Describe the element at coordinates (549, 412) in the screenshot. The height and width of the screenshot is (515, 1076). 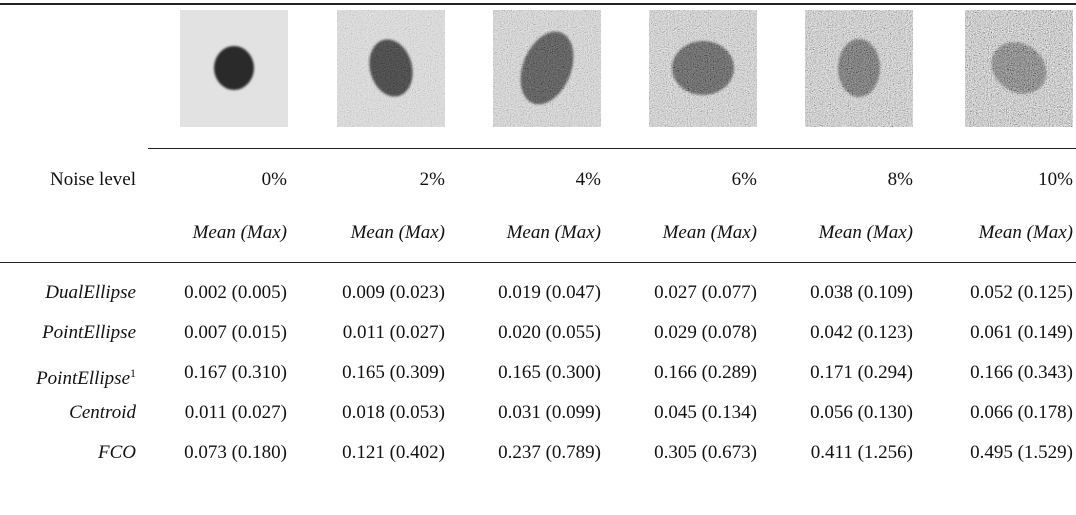
I see `table-cell: 0.031 (0.099)` at that location.